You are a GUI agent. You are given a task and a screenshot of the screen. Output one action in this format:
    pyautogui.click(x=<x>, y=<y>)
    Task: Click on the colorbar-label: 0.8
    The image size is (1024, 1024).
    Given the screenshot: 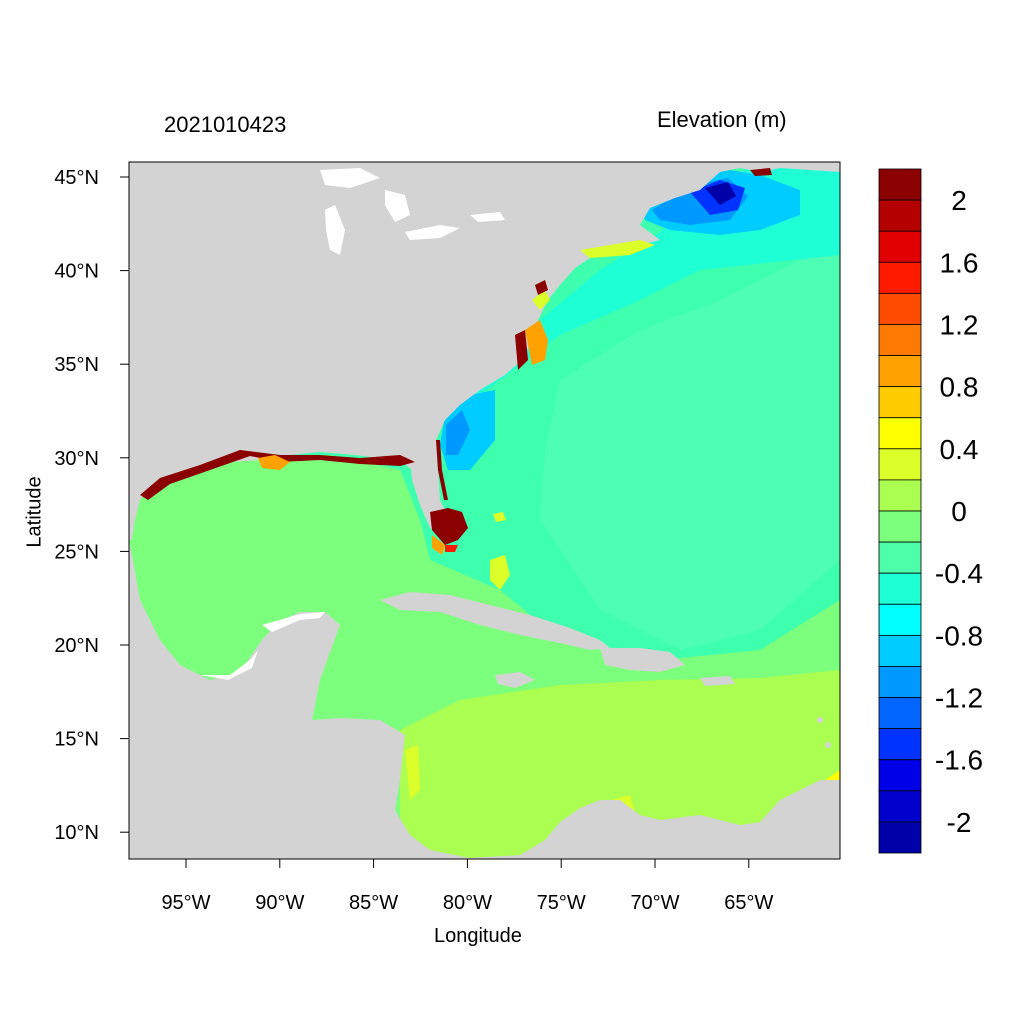 What is the action you would take?
    pyautogui.click(x=959, y=387)
    